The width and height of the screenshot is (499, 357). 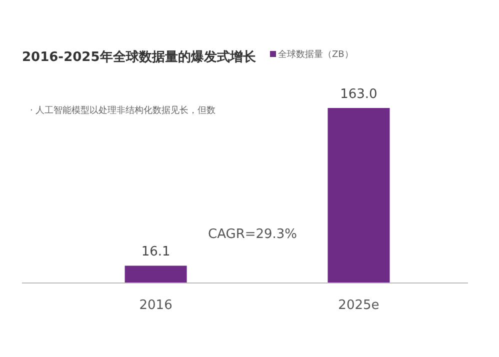 I want to click on legend-label: 全球数据量（ZB）, so click(x=316, y=54).